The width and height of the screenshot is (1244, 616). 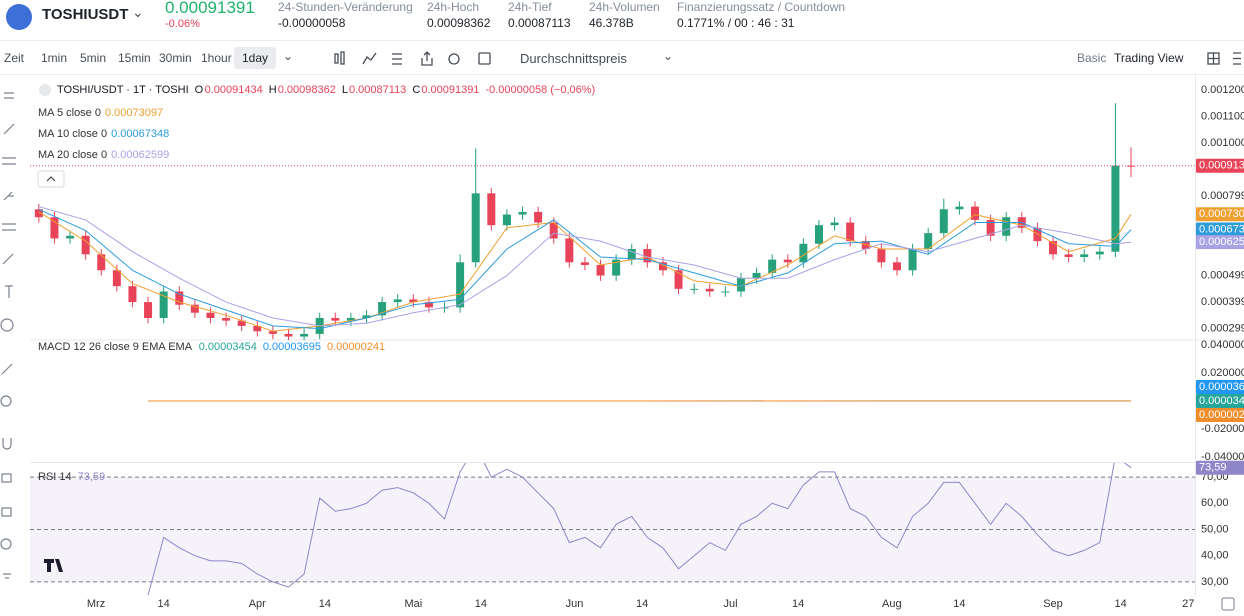 I want to click on ma-legend-name: MA 20 close 0, so click(x=72, y=155).